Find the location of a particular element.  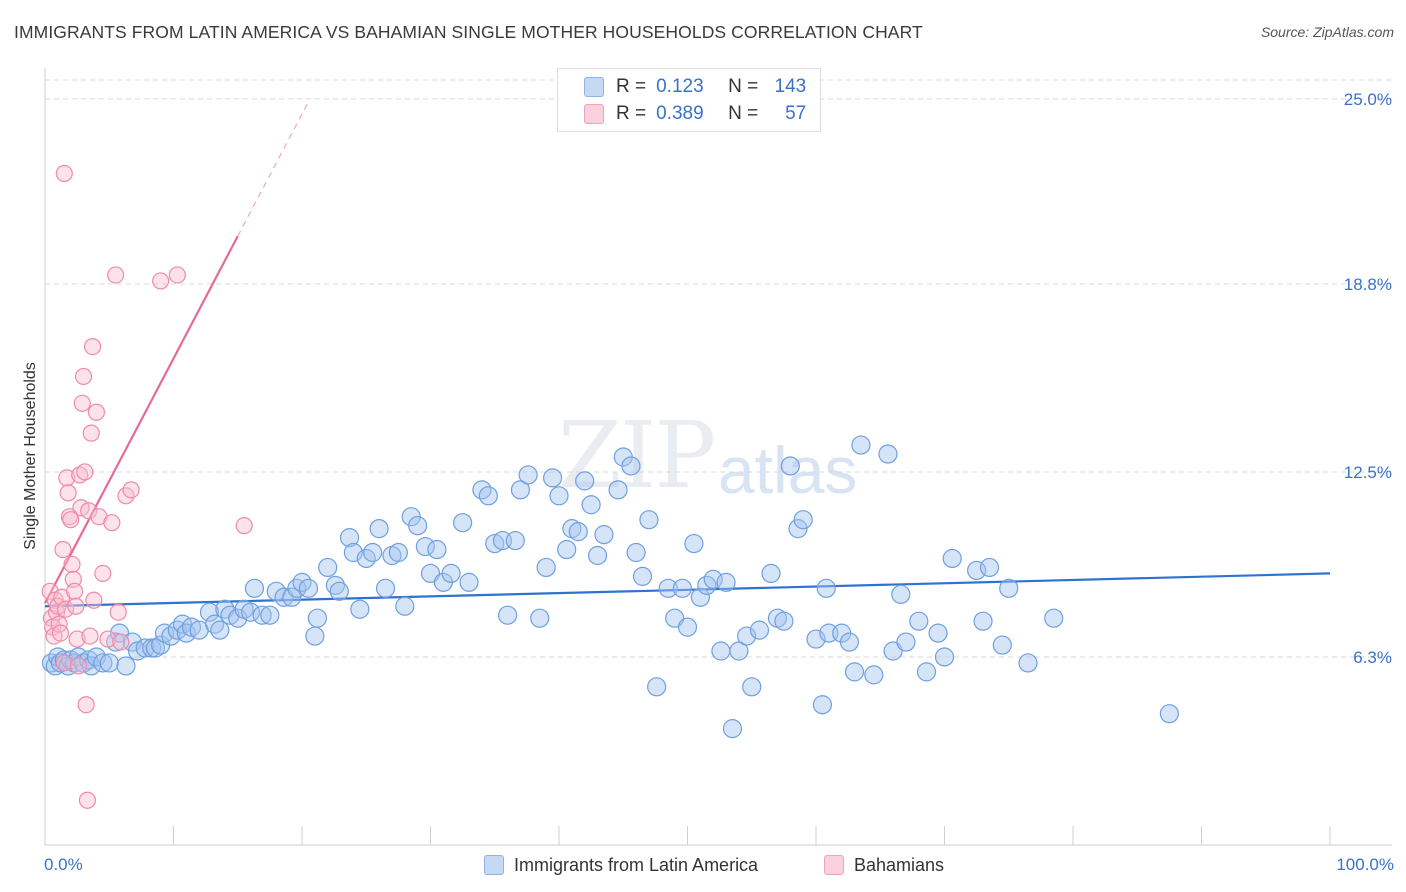

bottom-legend-label-bahamians: Bahamians is located at coordinates (899, 864).